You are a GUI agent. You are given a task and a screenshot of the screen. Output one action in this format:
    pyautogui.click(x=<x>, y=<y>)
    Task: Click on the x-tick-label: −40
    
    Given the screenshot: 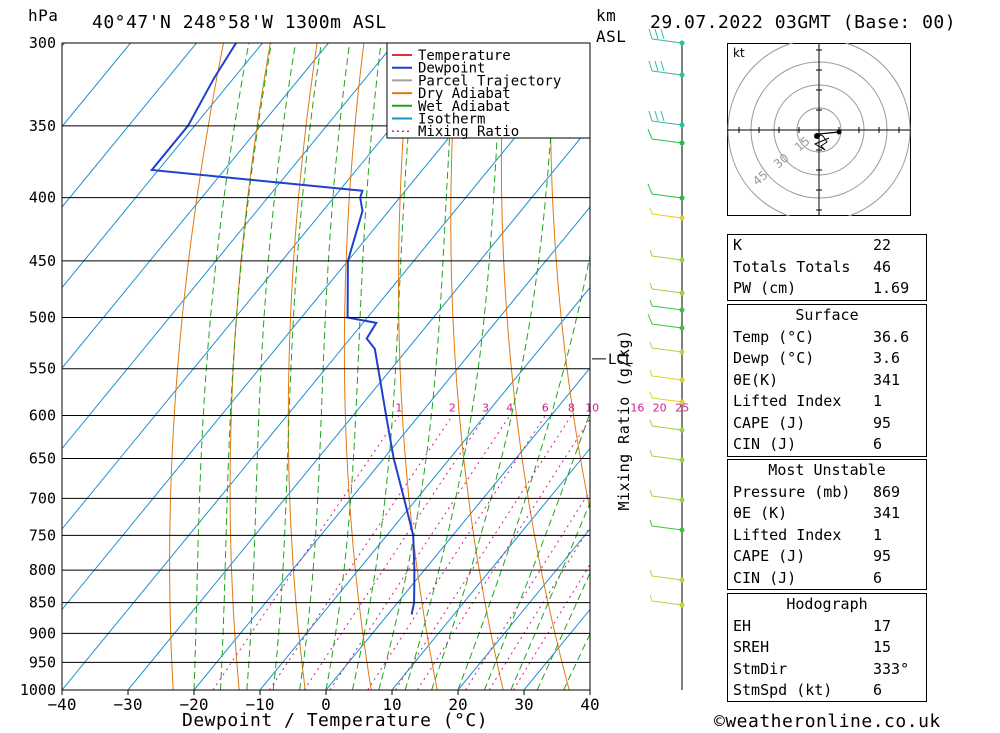 What is the action you would take?
    pyautogui.click(x=62, y=704)
    